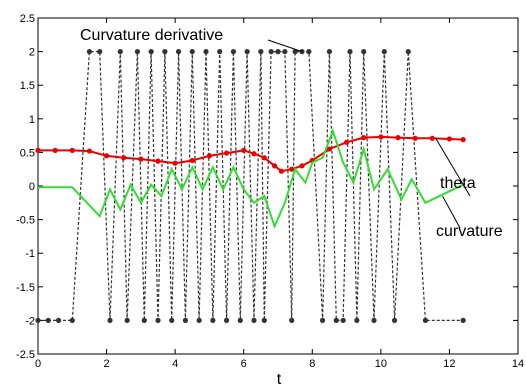 The image size is (526, 388). Describe the element at coordinates (32, 120) in the screenshot. I see `y-tick-label: 1` at that location.